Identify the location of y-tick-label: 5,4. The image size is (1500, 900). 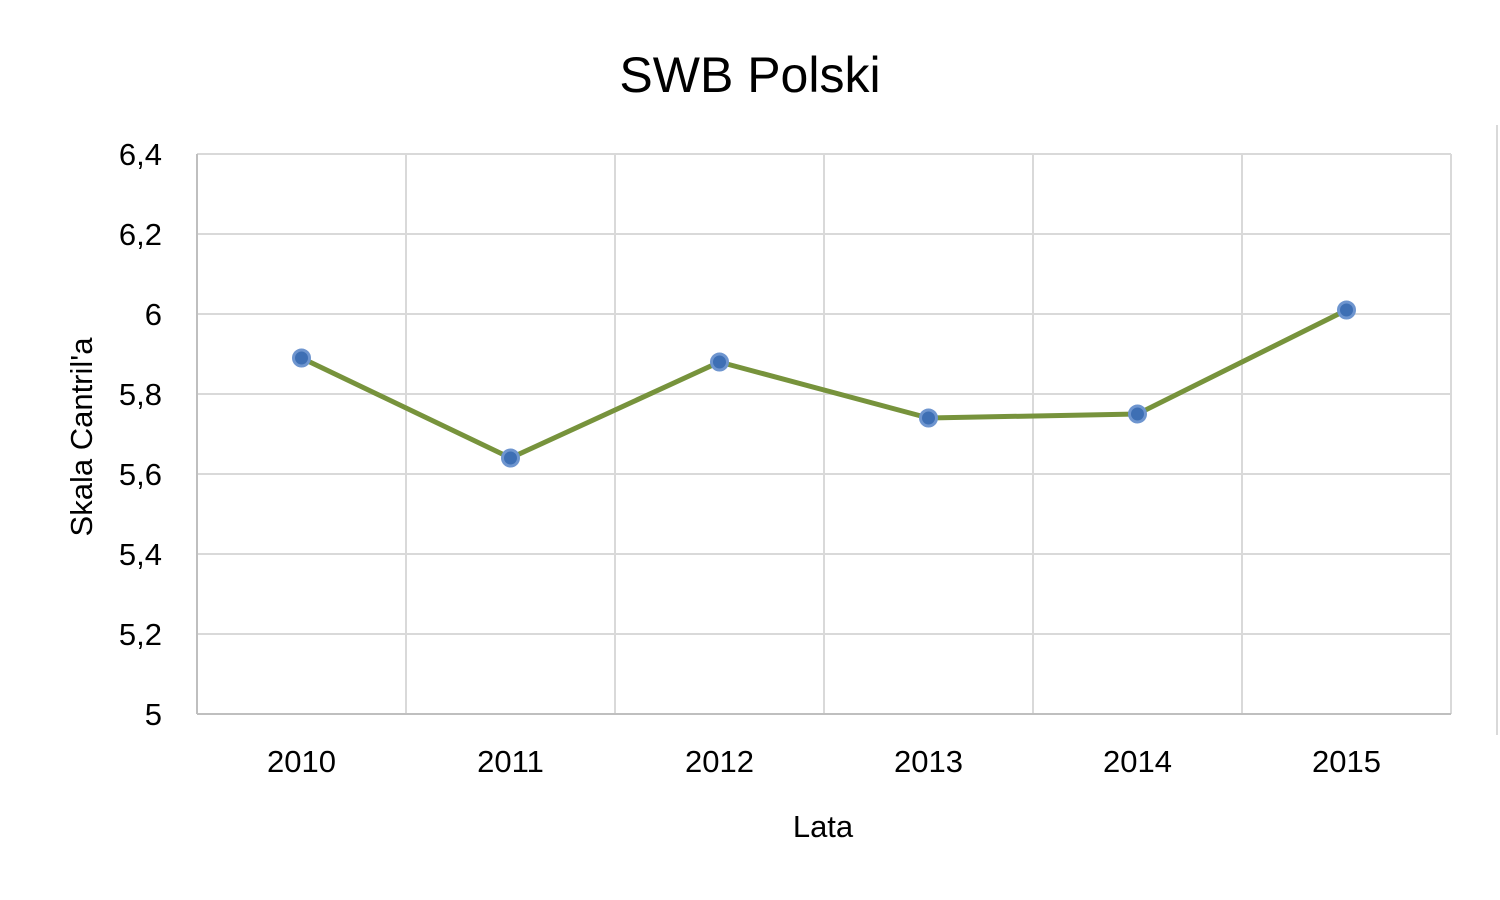
(140, 554).